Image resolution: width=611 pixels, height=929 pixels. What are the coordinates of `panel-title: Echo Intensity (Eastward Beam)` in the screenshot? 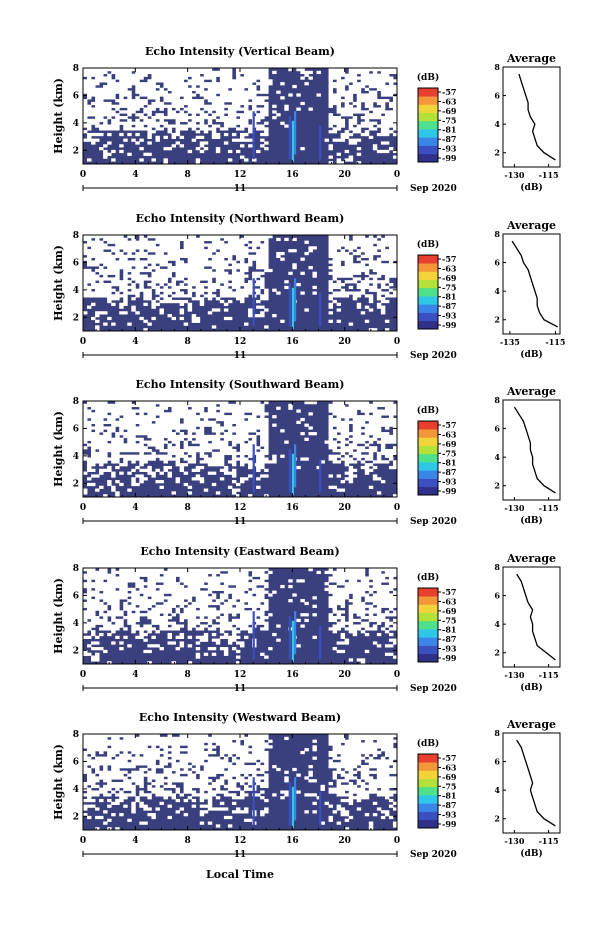 It's located at (239, 551).